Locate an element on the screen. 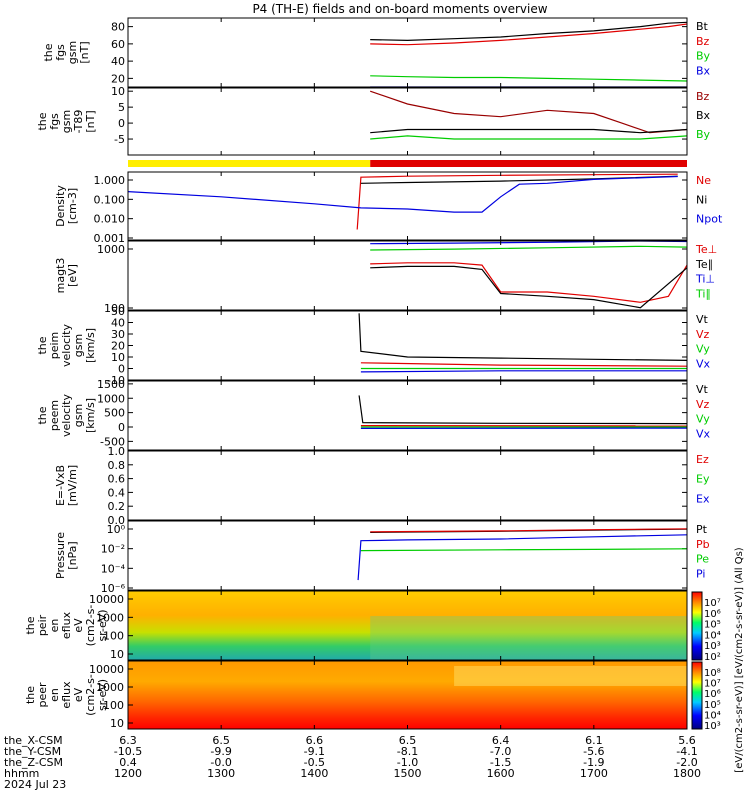 This screenshot has height=800, width=750. ytick-label: 500 is located at coordinates (114, 413).